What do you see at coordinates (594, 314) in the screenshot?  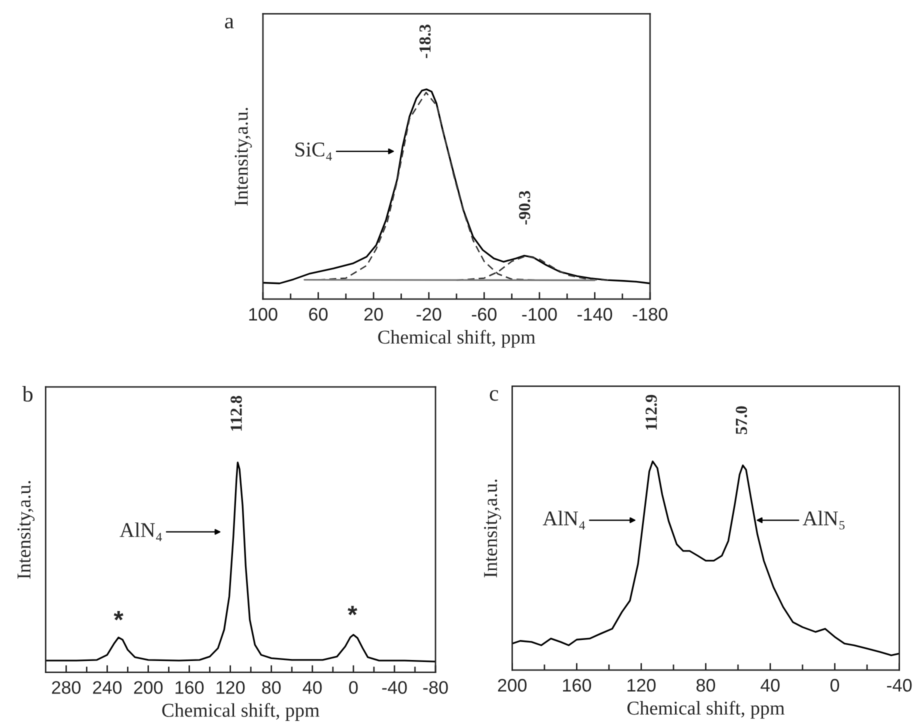 I see `x-tick-label: -140` at bounding box center [594, 314].